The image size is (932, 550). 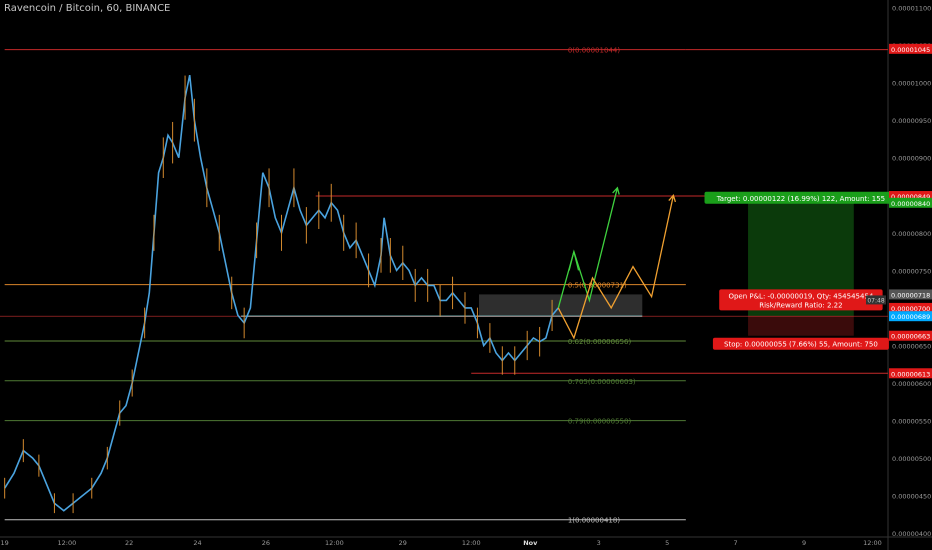 I want to click on stop-label: Stop: 0.00000055 (7.66%) 55, Amount: 750, so click(x=800, y=343).